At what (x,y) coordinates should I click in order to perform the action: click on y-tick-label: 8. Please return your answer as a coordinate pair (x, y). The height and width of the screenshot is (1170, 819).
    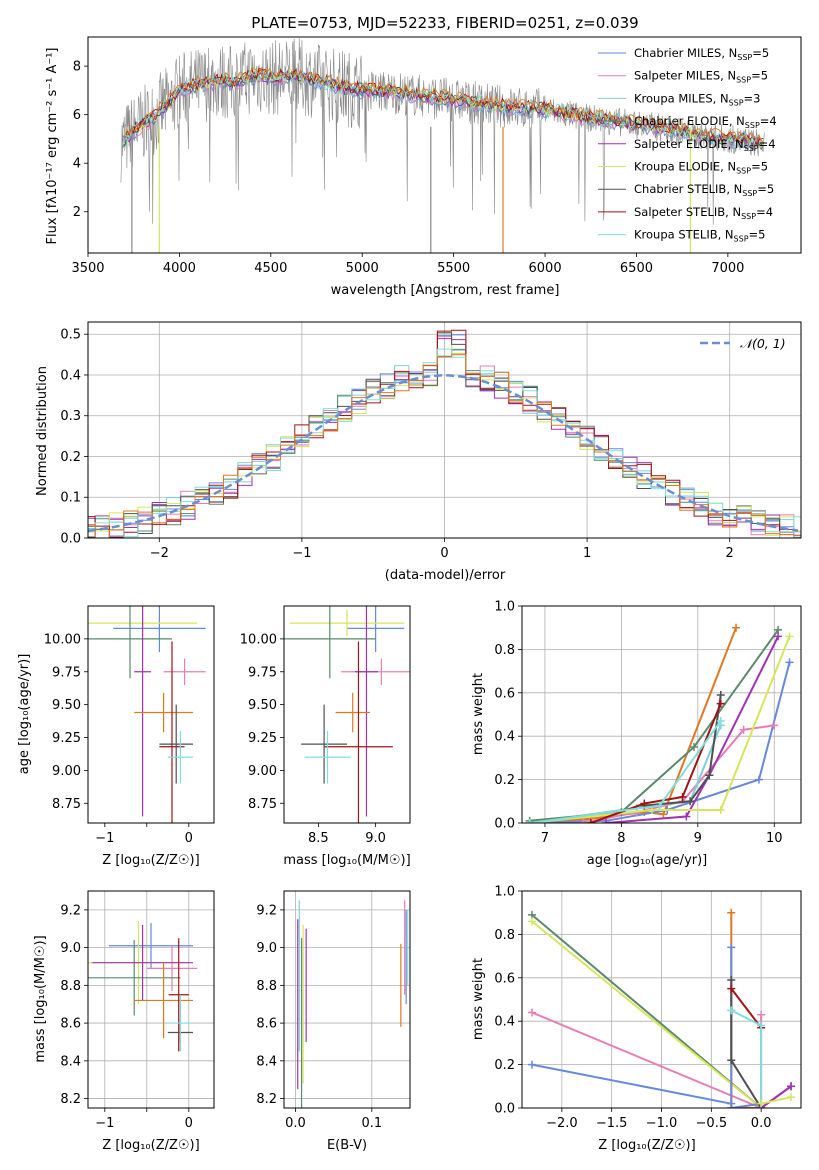
    Looking at the image, I should click on (77, 67).